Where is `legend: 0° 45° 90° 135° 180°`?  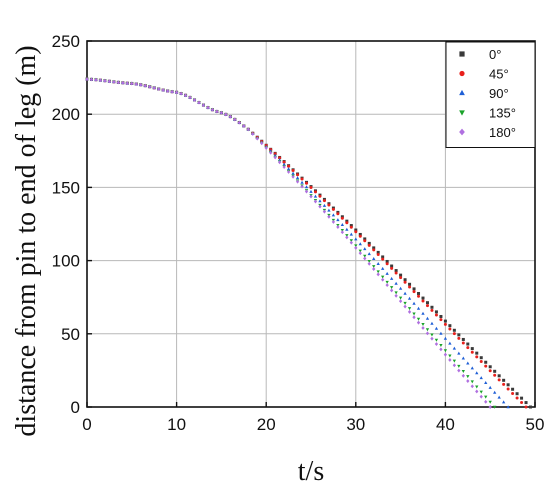 legend: 0° 45° 90° 135° 180° is located at coordinates (490, 94).